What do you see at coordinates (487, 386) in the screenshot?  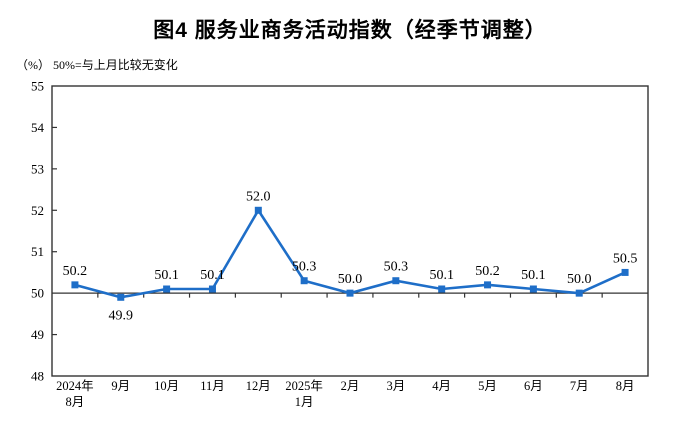 I see `x-axis-label: 5月` at bounding box center [487, 386].